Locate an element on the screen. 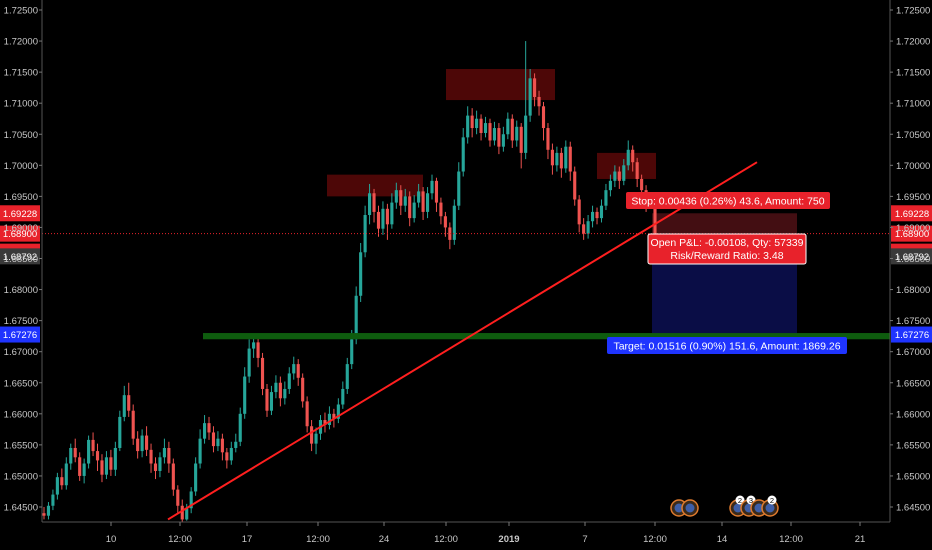 The image size is (932, 550). y-tick-label-right: 1.66000 is located at coordinates (913, 414).